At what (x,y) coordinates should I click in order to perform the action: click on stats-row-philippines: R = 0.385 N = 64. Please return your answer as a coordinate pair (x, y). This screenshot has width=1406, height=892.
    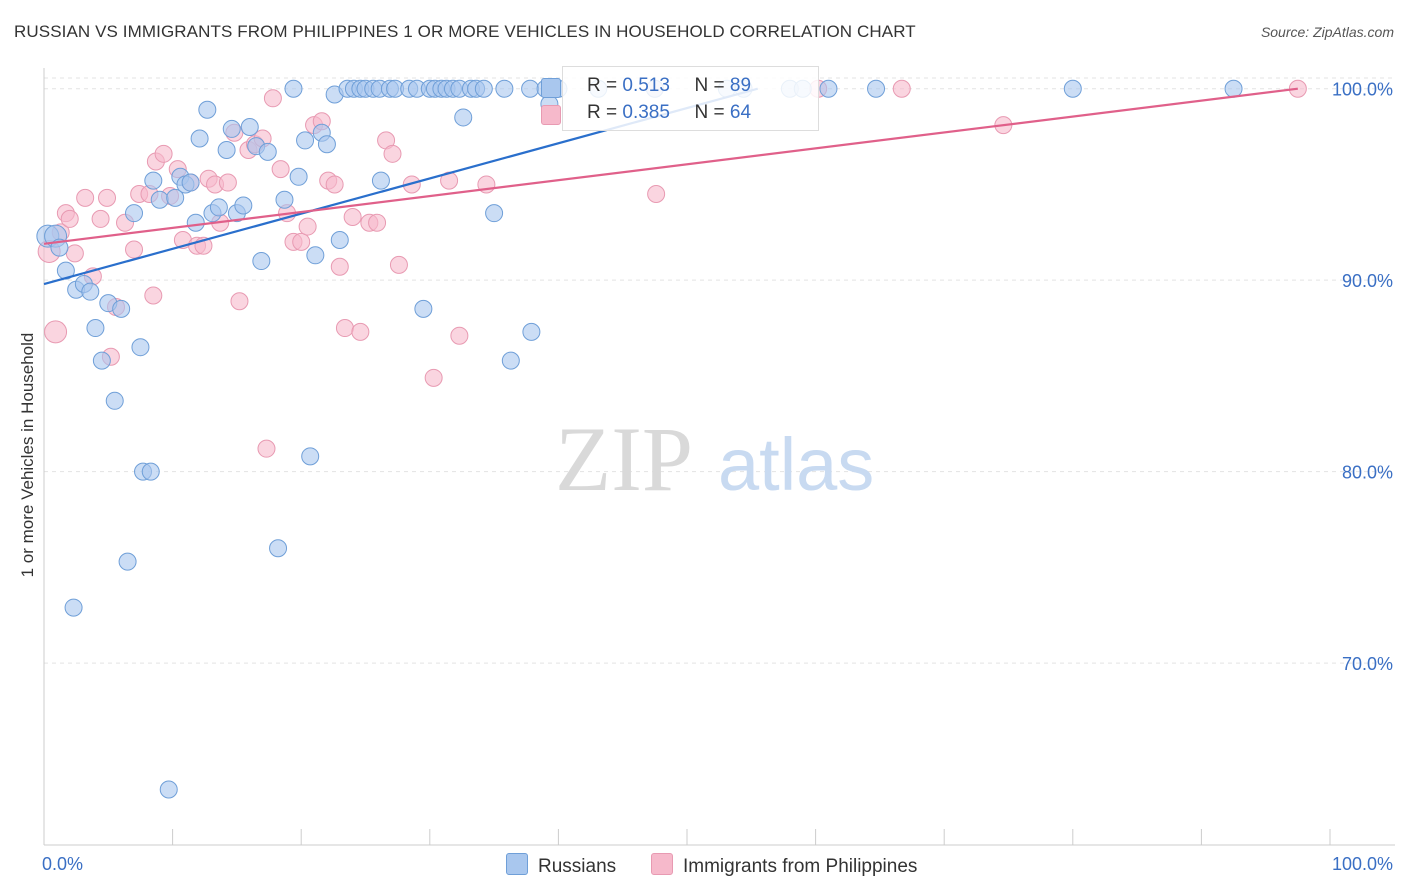
    Looking at the image, I should click on (646, 113).